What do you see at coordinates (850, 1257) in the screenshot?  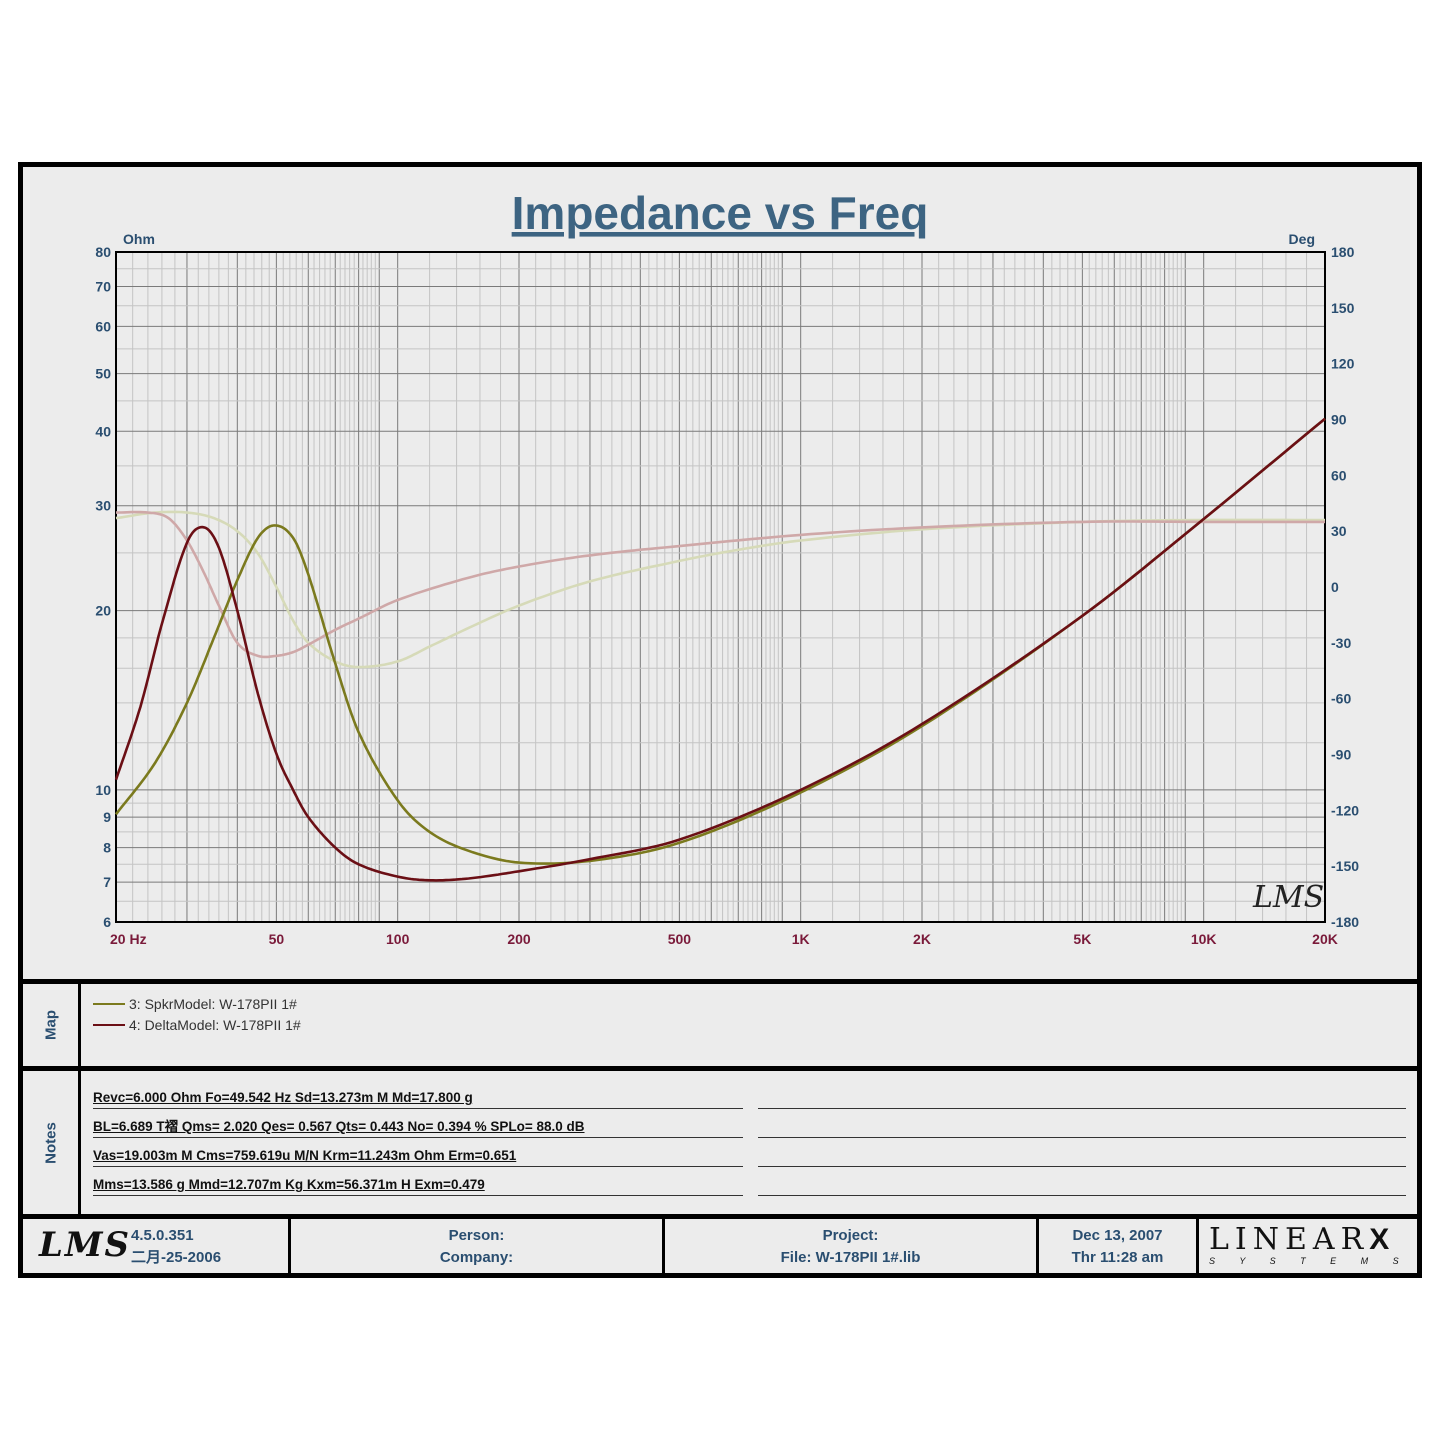 I see `file-label: File: W-178PII 1#.lib` at bounding box center [850, 1257].